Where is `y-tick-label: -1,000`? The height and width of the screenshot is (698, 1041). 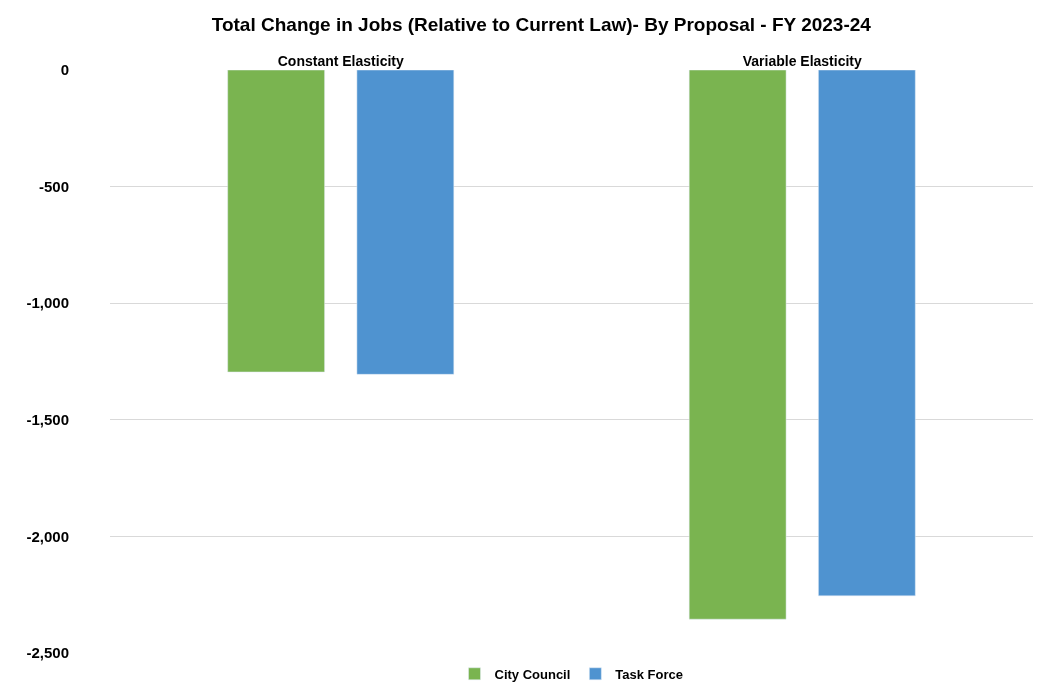 y-tick-label: -1,000 is located at coordinates (47, 303).